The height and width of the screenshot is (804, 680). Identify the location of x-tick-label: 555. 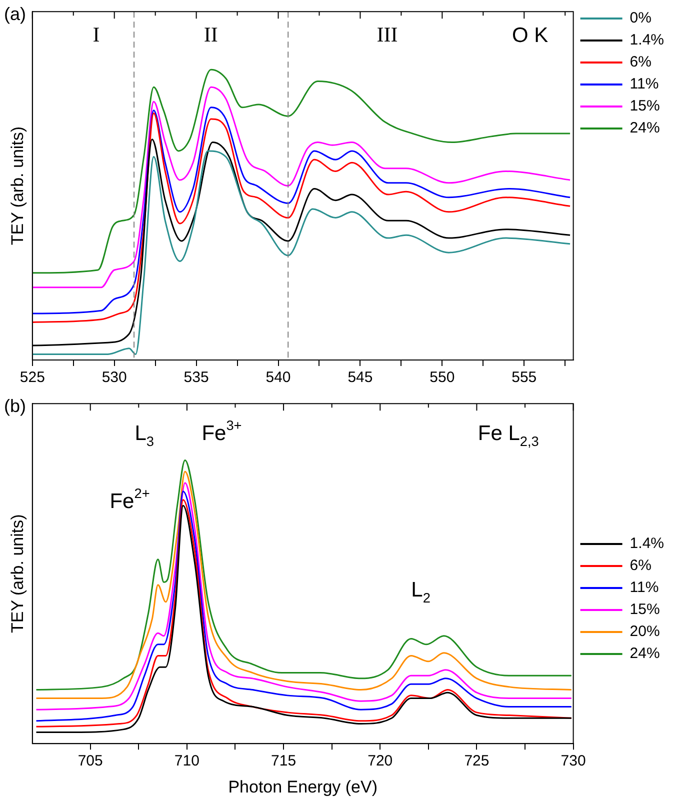
(524, 377).